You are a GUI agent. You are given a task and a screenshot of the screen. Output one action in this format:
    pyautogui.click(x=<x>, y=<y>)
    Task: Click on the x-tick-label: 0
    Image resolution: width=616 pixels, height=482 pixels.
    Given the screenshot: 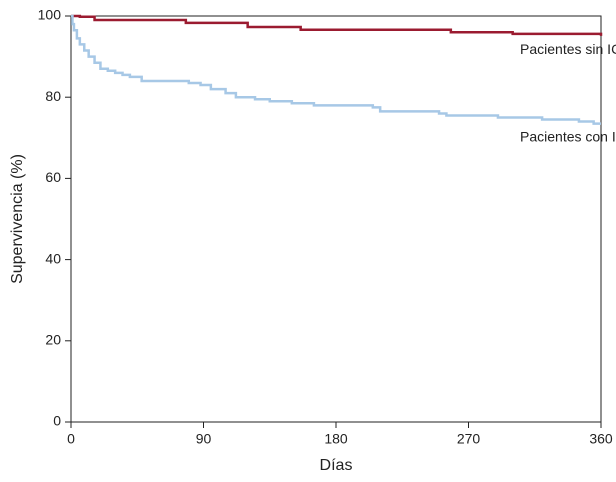 What is the action you would take?
    pyautogui.click(x=71, y=439)
    